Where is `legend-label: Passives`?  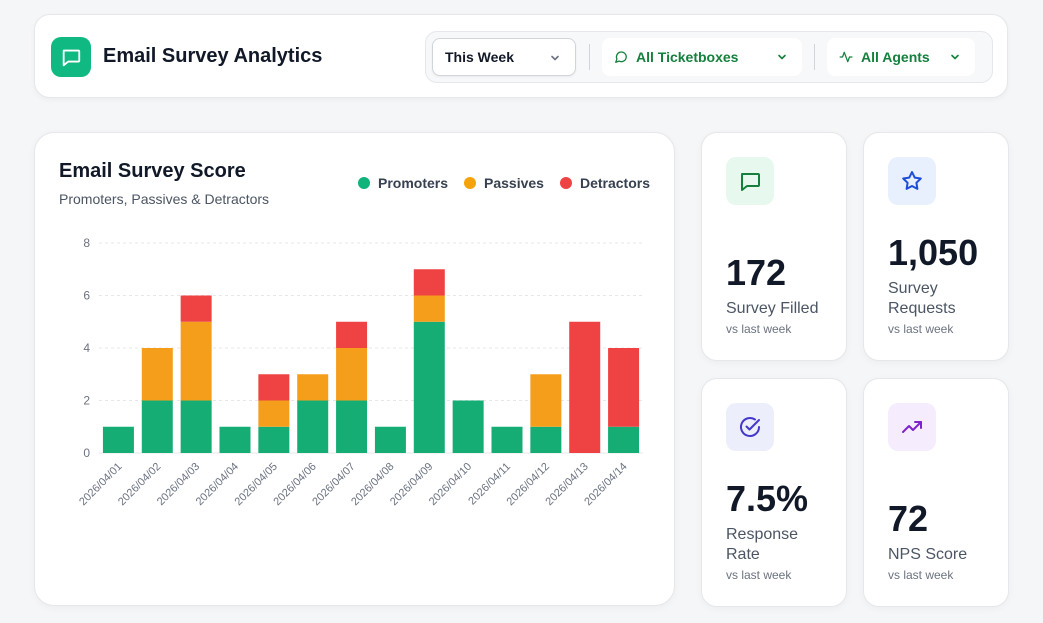
legend-label: Passives is located at coordinates (514, 183).